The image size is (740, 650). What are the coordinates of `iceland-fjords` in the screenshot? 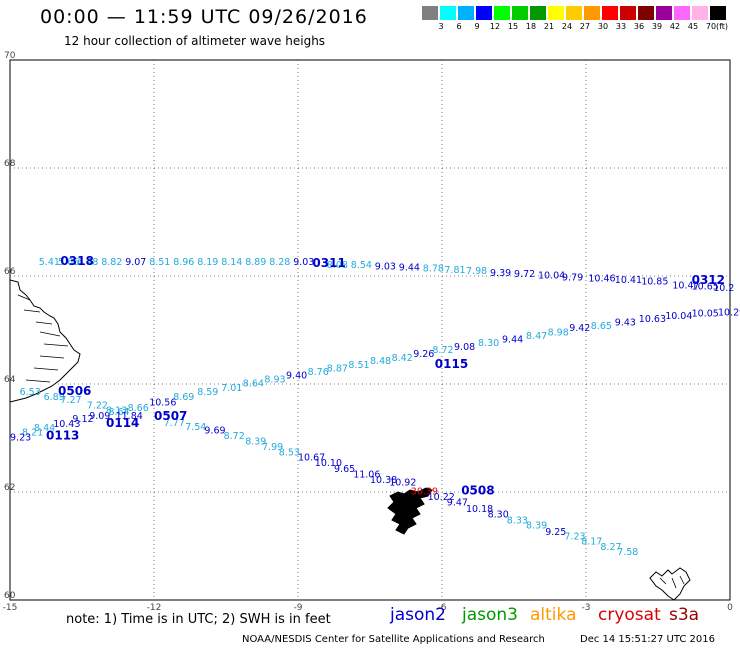 It's located at (43, 338).